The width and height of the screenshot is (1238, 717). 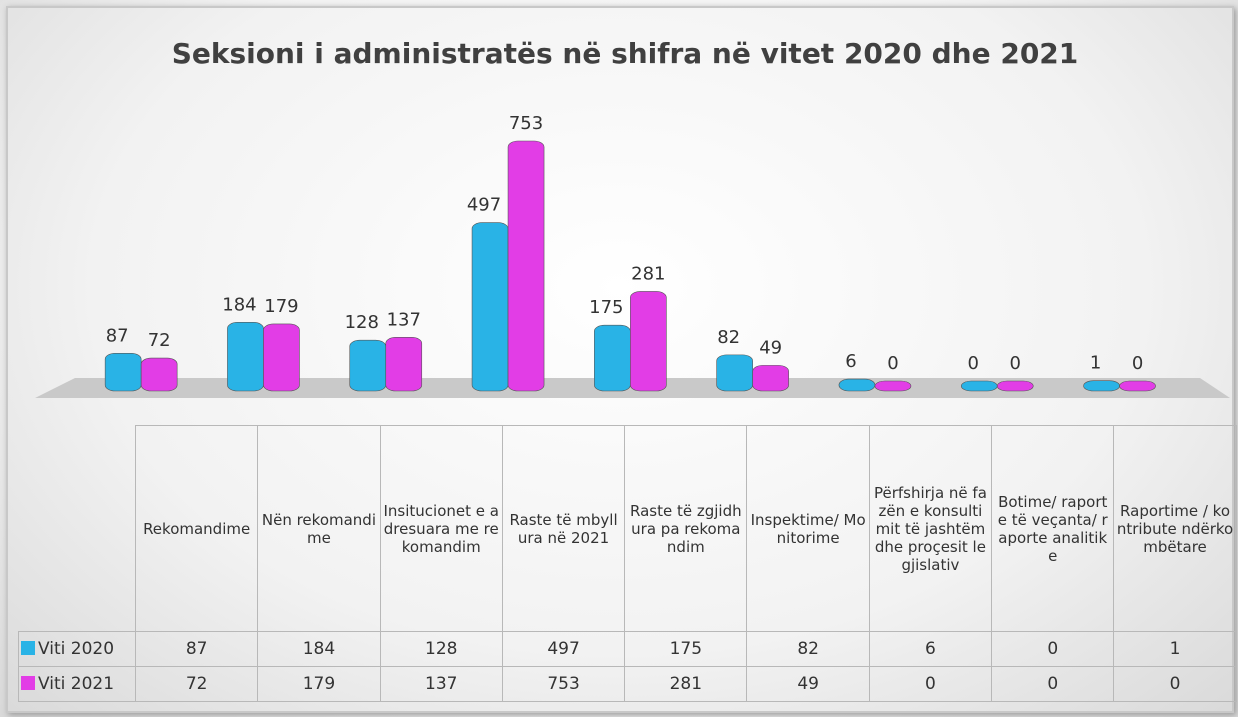 What do you see at coordinates (319, 649) in the screenshot?
I see `table-value: 184` at bounding box center [319, 649].